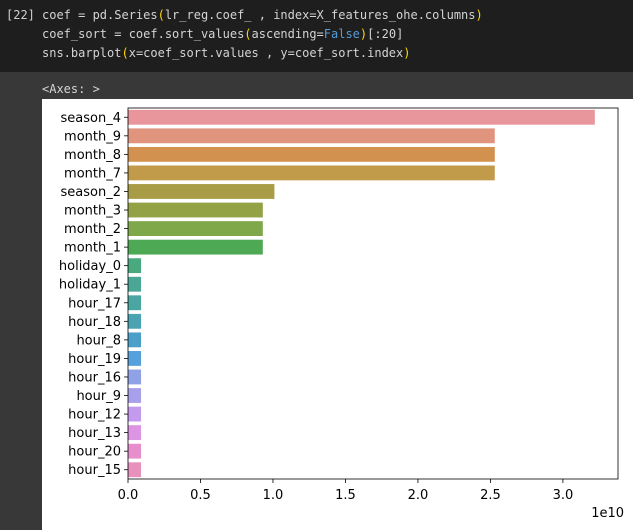 This screenshot has height=530, width=633. I want to click on y-tick-label: month_7, so click(92, 173).